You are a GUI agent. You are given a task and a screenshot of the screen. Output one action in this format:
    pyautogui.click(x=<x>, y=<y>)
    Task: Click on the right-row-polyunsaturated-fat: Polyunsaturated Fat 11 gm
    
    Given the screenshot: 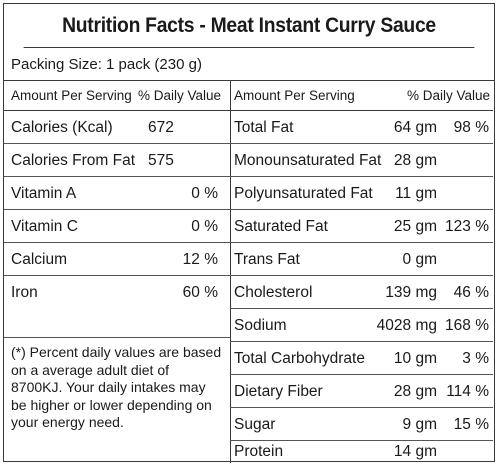 What is the action you would take?
    pyautogui.click(x=361, y=193)
    